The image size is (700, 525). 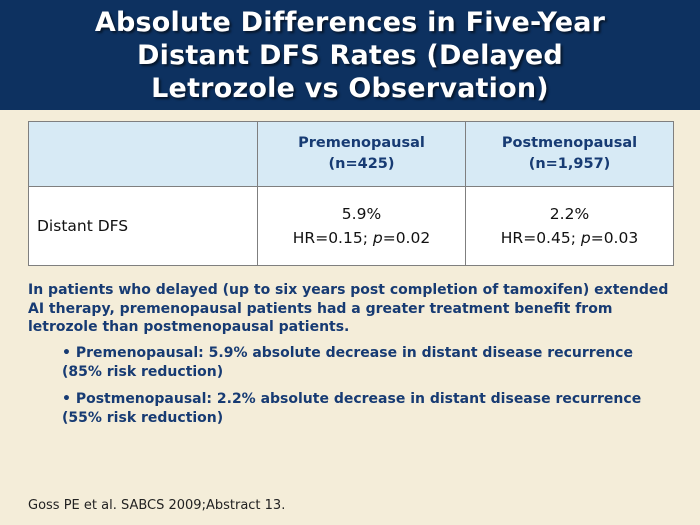 I want to click on premenopausal-n: (n=425), so click(x=361, y=164).